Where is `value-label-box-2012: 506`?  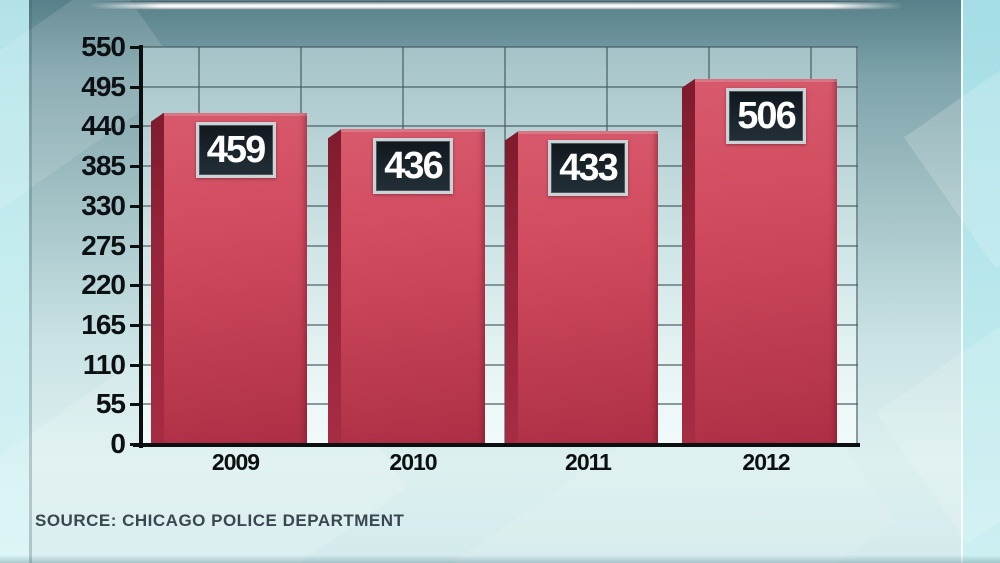
value-label-box-2012: 506 is located at coordinates (766, 115).